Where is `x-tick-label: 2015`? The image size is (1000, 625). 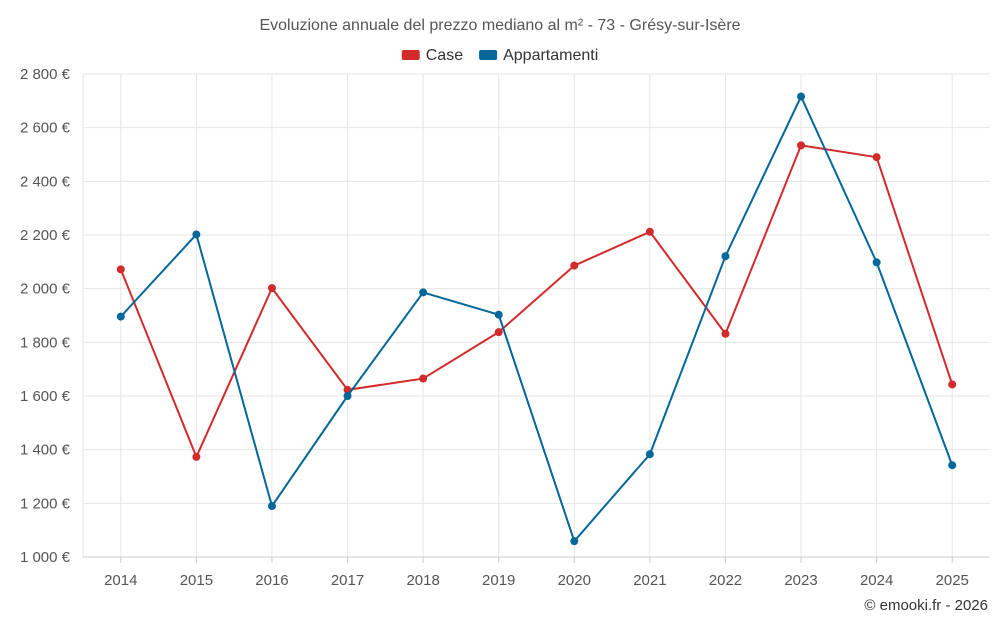 x-tick-label: 2015 is located at coordinates (196, 580).